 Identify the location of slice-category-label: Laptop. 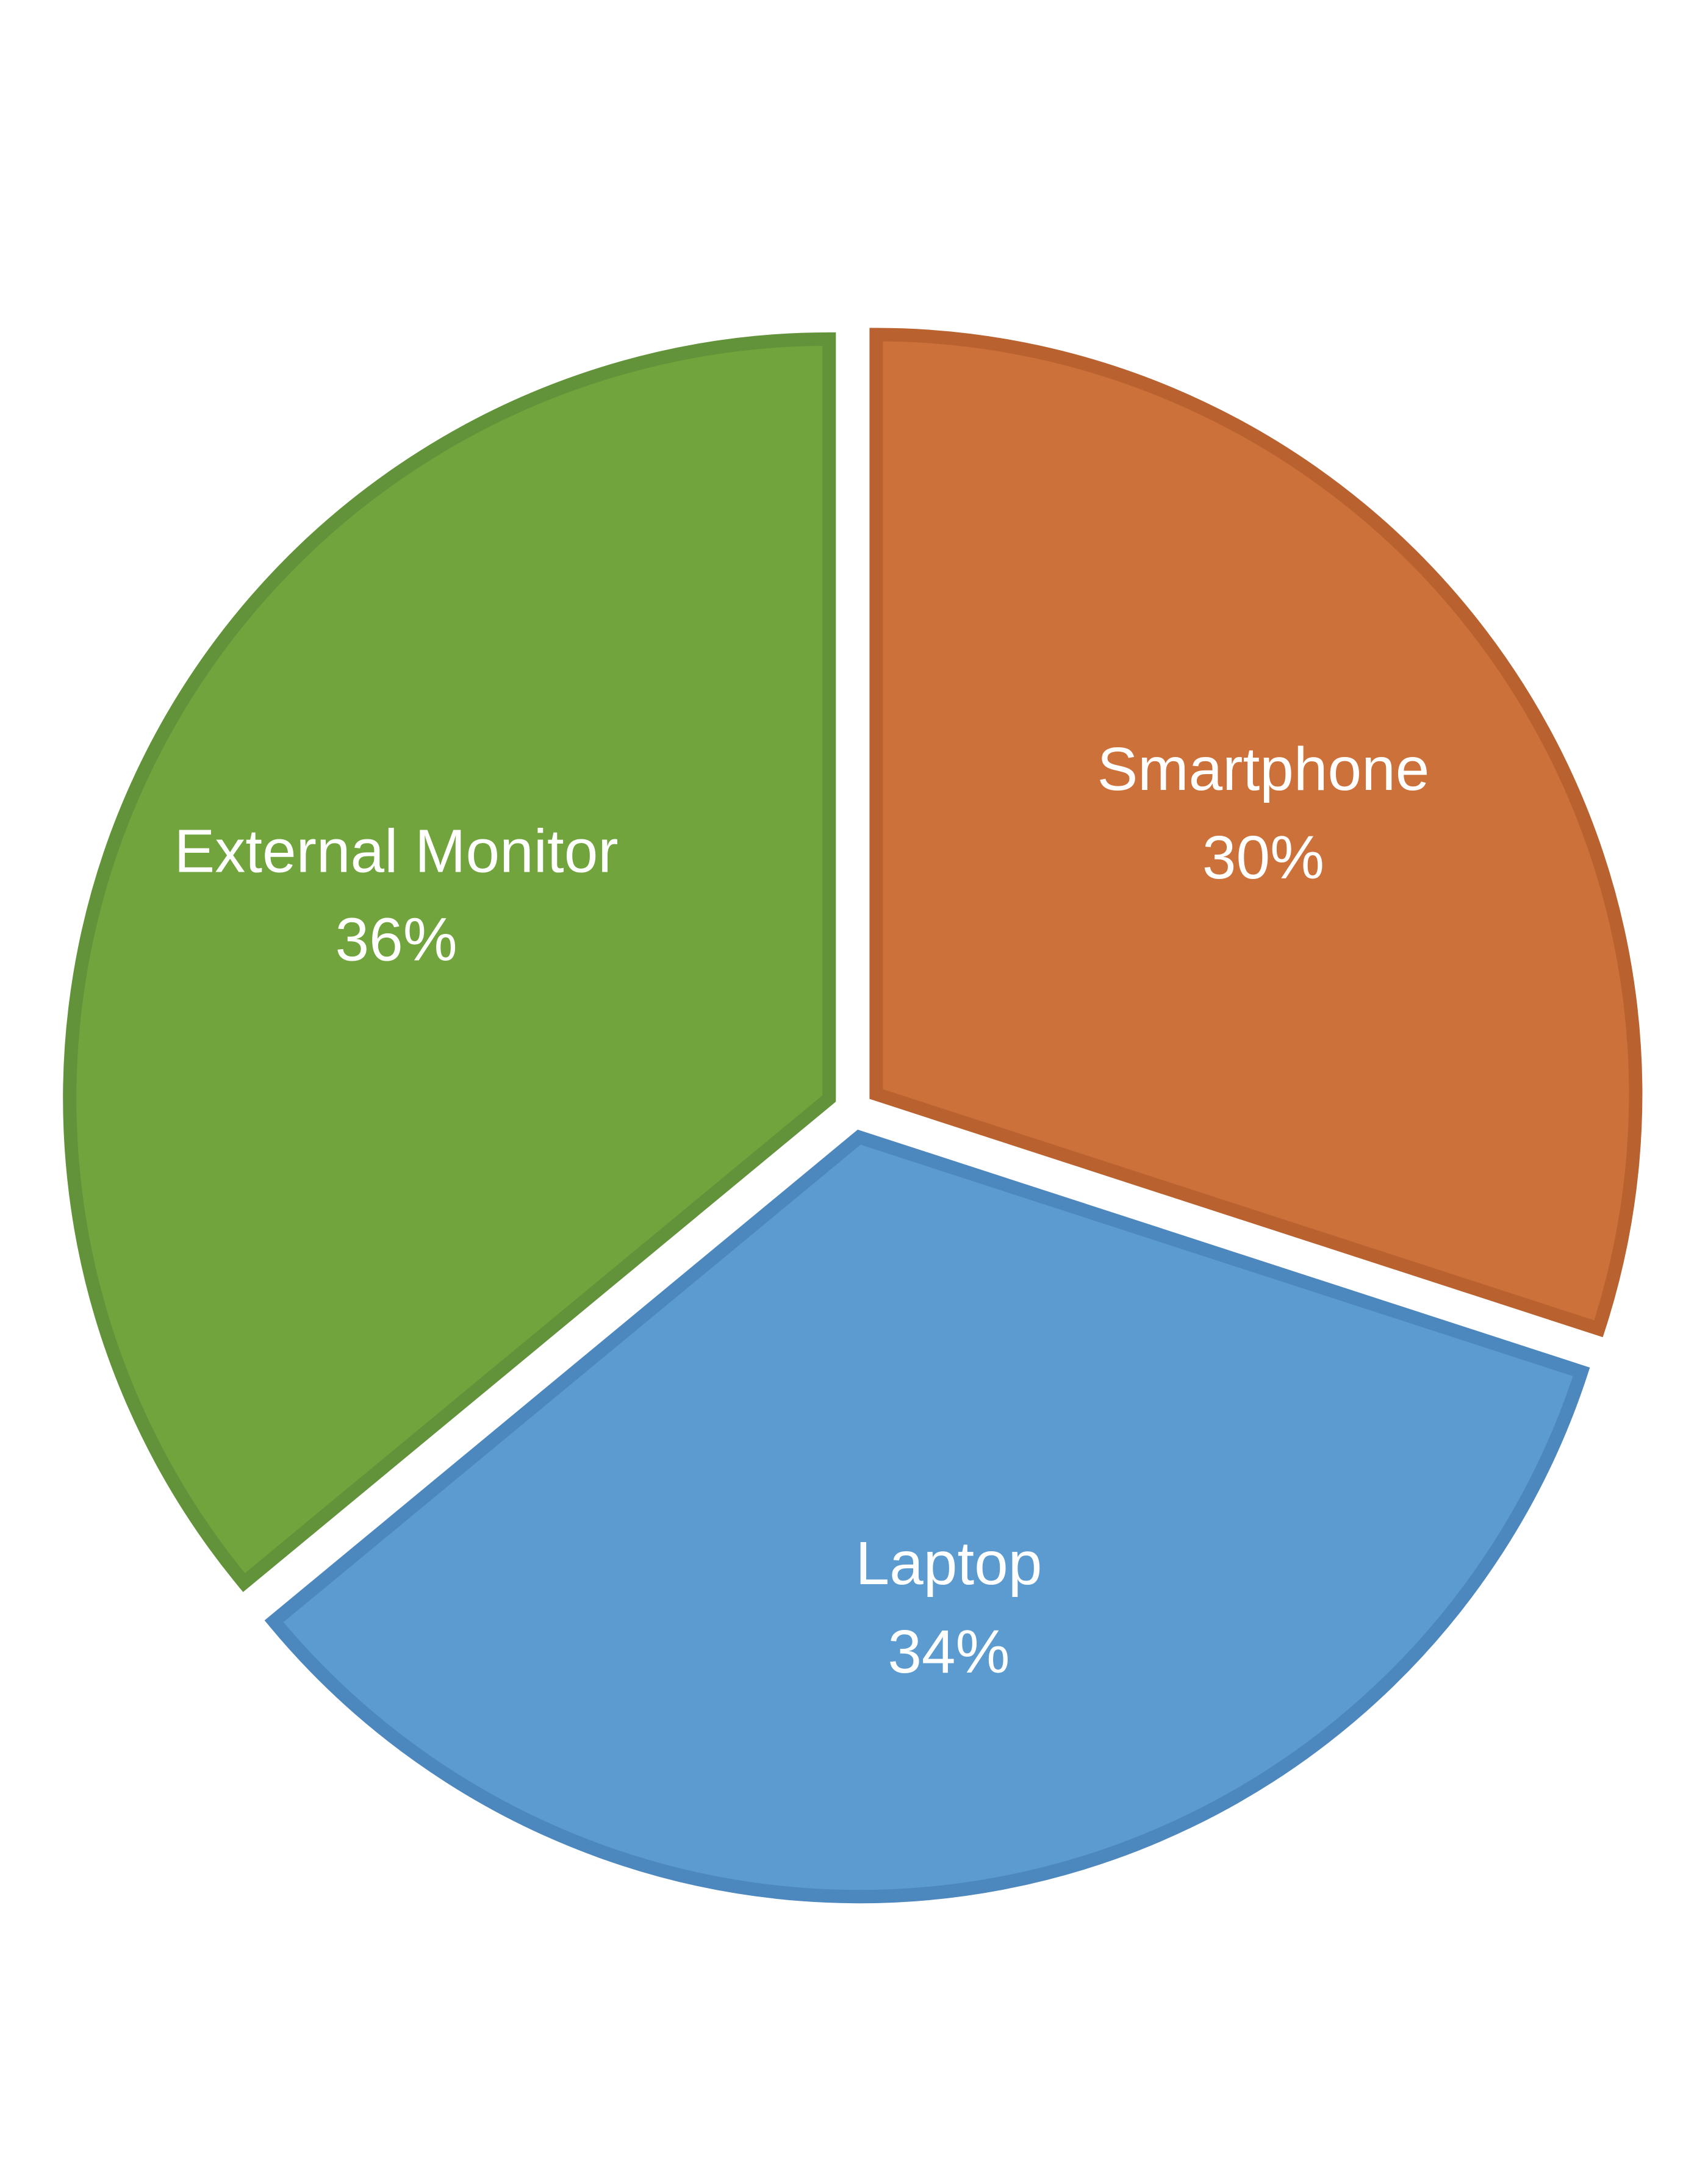
(948, 1563).